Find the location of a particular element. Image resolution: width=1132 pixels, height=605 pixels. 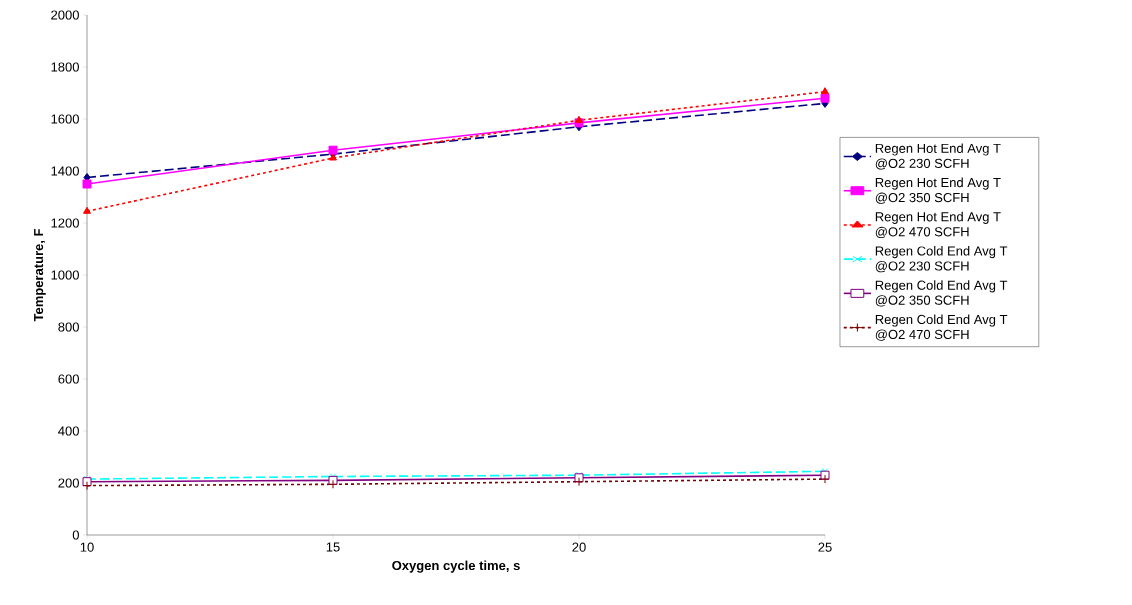

y-tick-label: 800 is located at coordinates (68, 327).